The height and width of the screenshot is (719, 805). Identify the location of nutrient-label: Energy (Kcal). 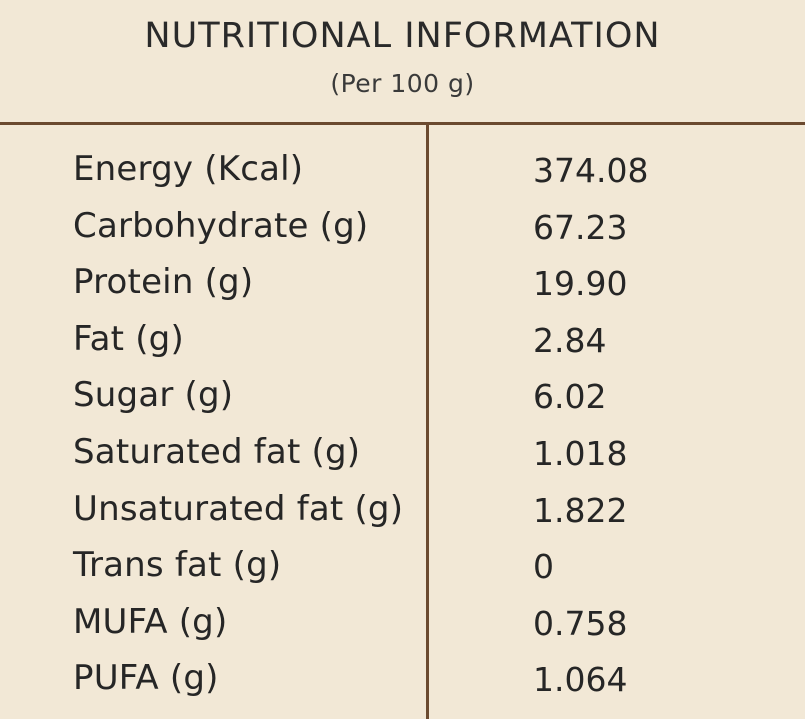
(188, 169).